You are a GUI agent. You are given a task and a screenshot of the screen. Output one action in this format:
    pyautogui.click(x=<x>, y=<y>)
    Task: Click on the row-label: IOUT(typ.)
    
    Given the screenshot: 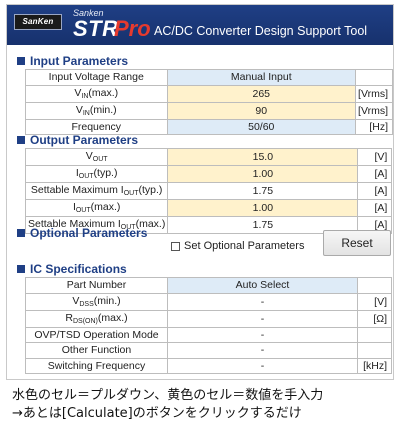 What is the action you would take?
    pyautogui.click(x=96, y=174)
    